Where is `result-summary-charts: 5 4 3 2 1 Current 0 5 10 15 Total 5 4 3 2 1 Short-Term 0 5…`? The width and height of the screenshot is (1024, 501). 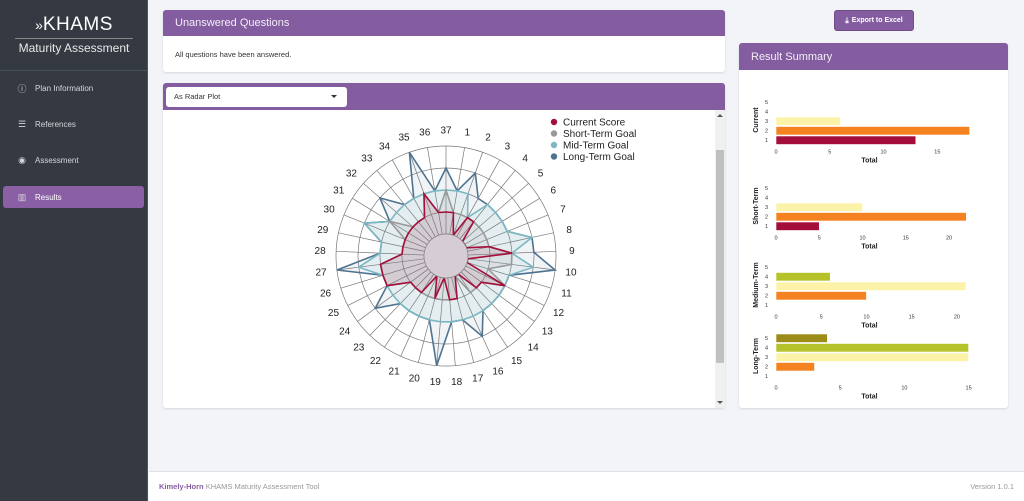 result-summary-charts: 5 4 3 2 1 Current 0 5 10 15 Total 5 4 3 2 1 Short-Term 0 5… is located at coordinates (862, 250).